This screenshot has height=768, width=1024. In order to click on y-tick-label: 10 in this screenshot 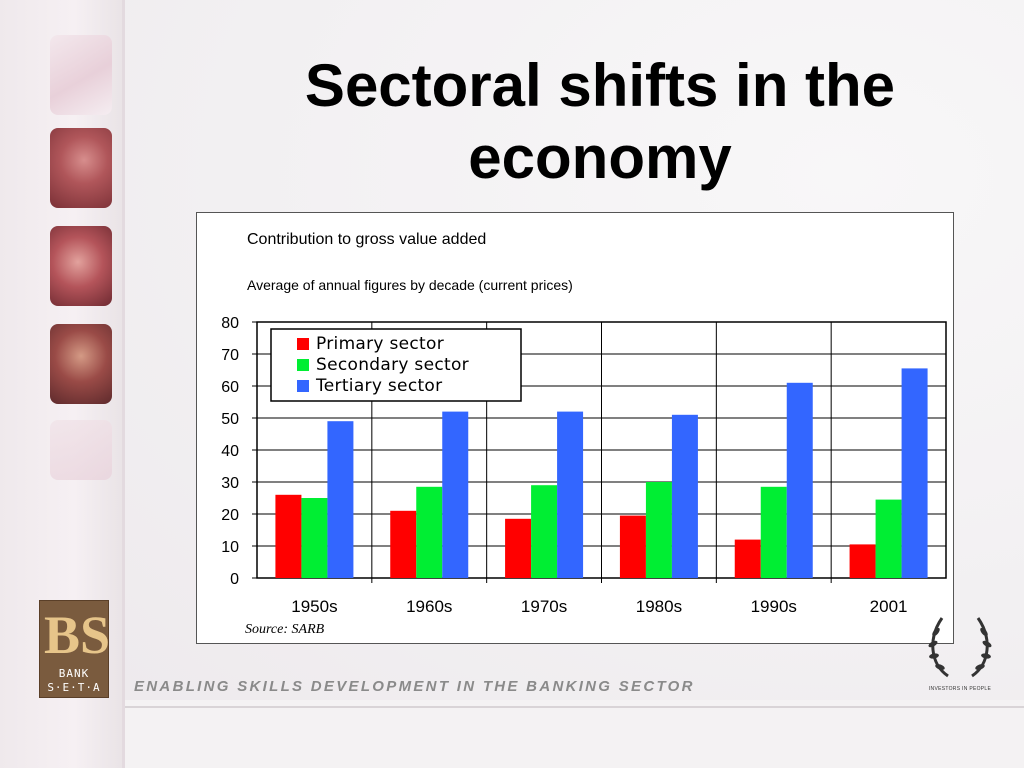, I will do `click(230, 547)`.